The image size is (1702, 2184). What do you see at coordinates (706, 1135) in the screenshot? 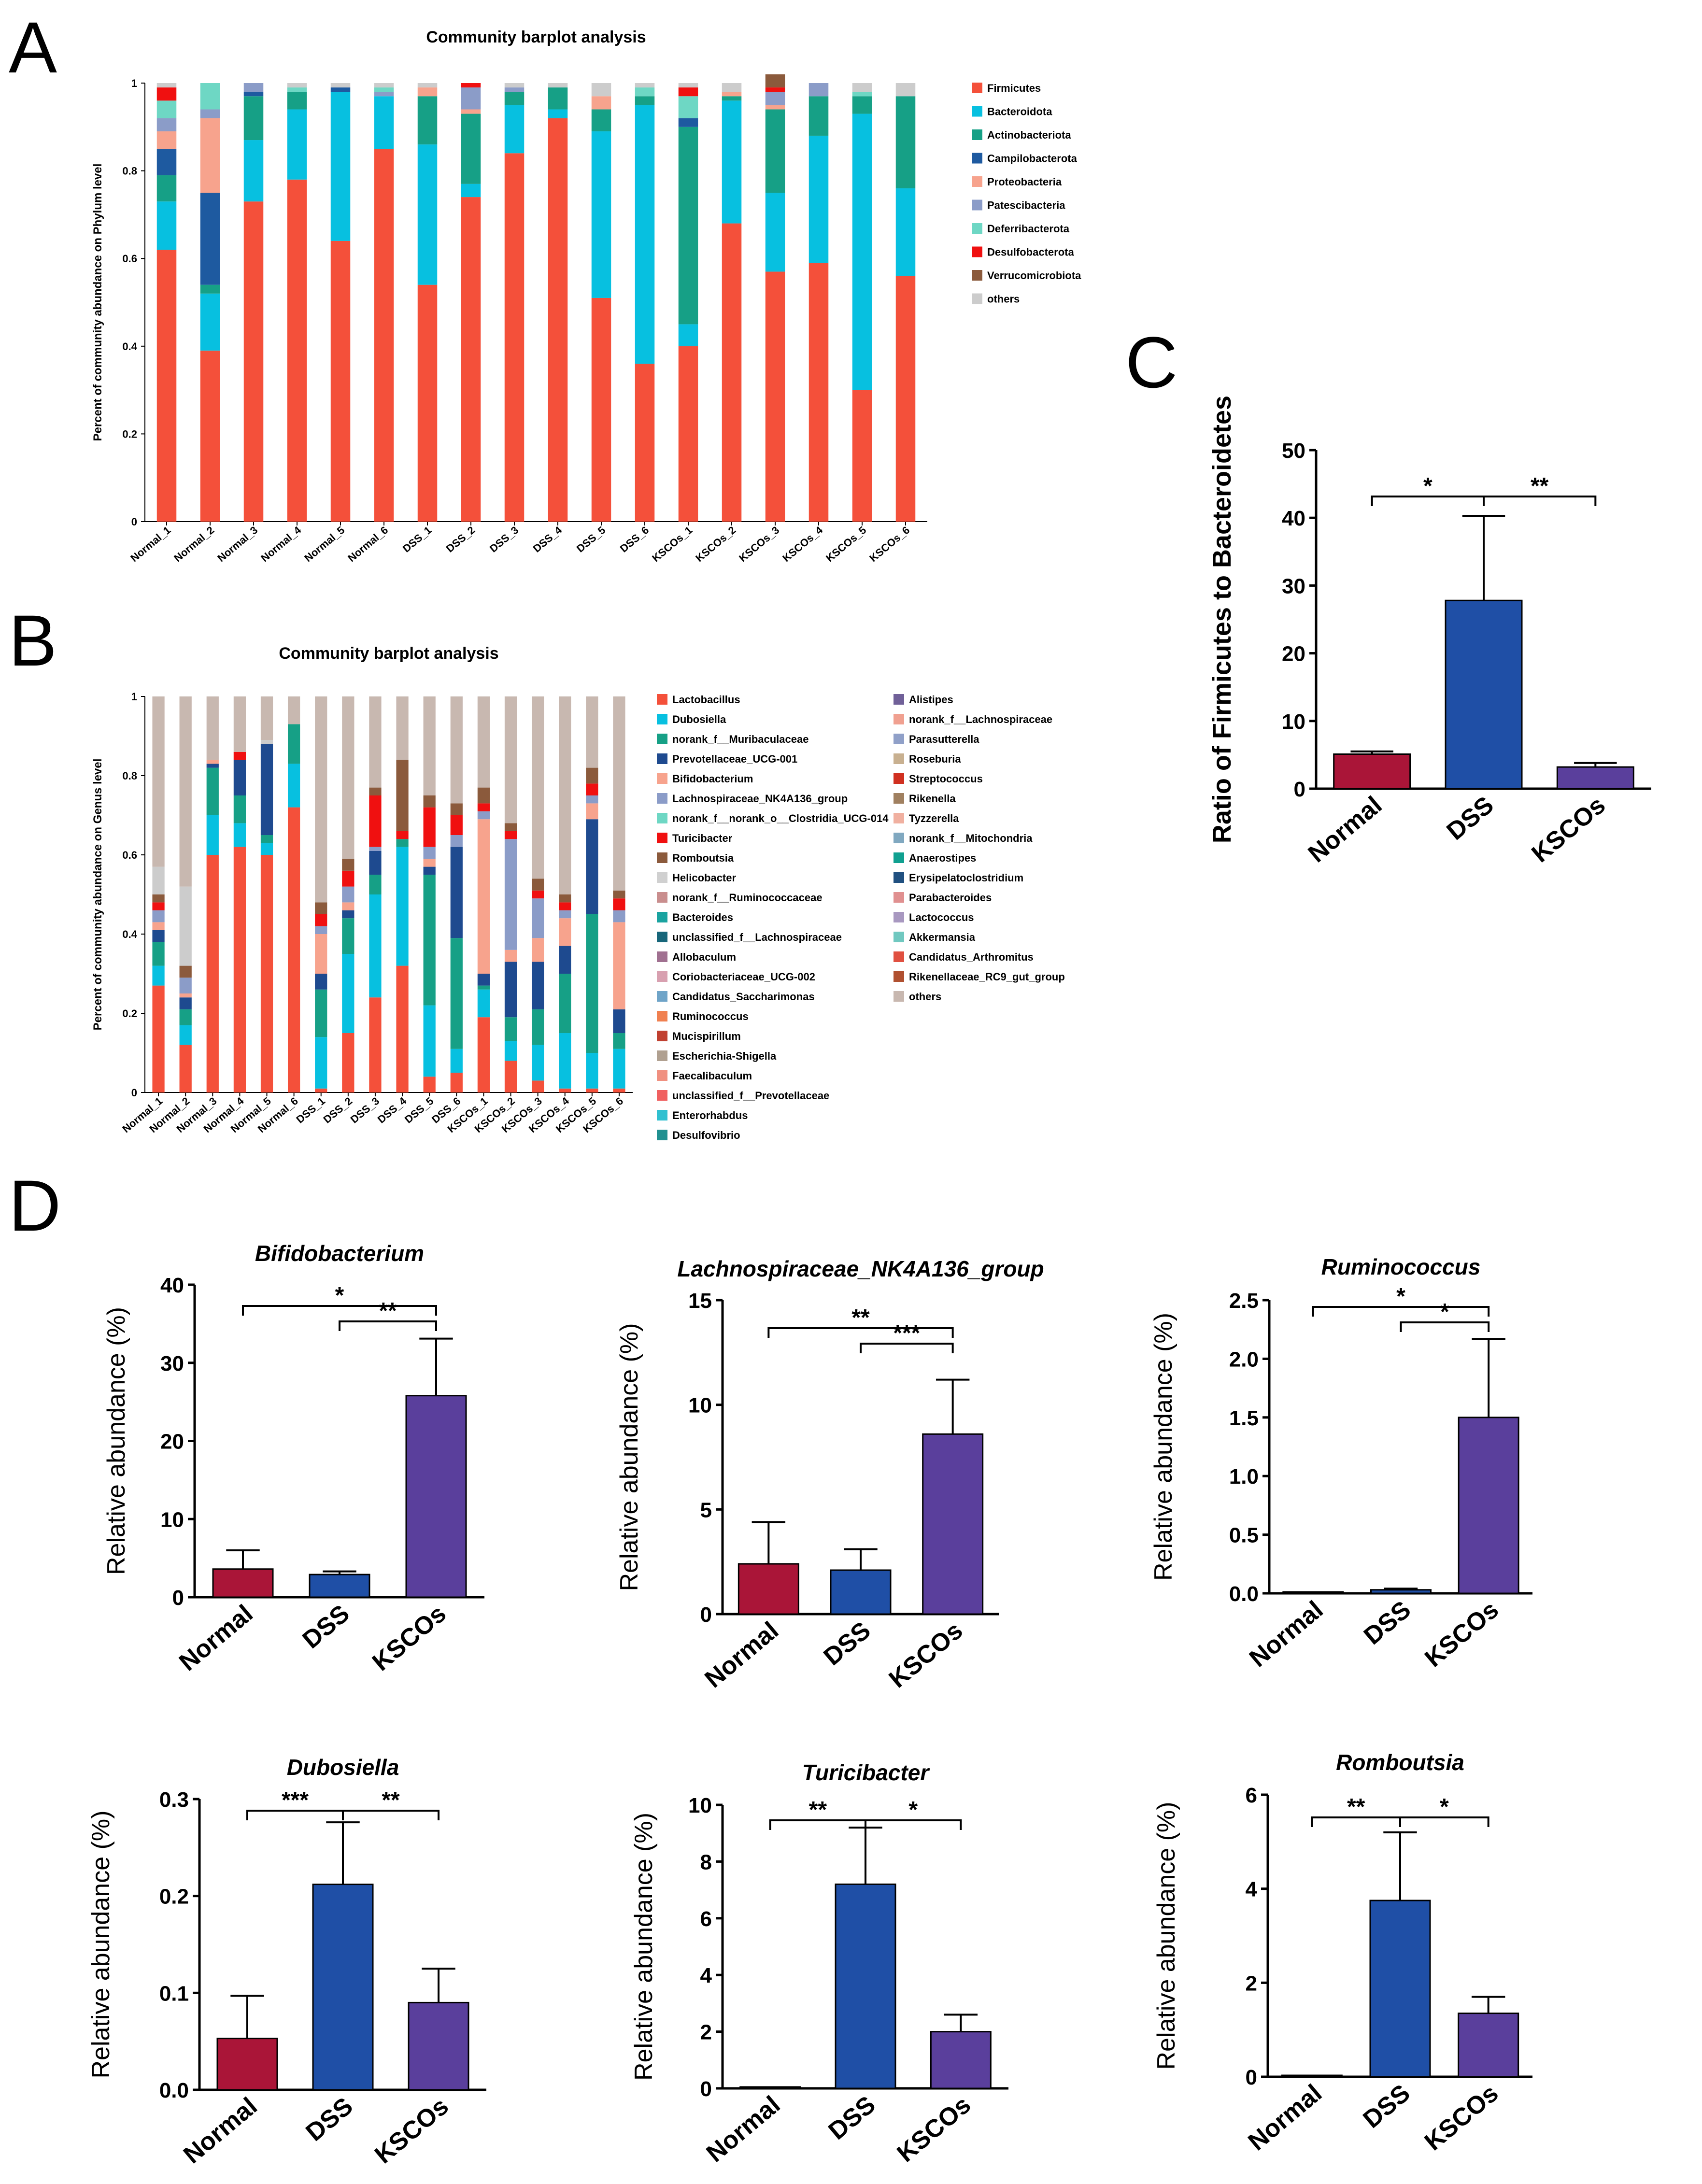
I see `legend-label: Desulfovibrio` at bounding box center [706, 1135].